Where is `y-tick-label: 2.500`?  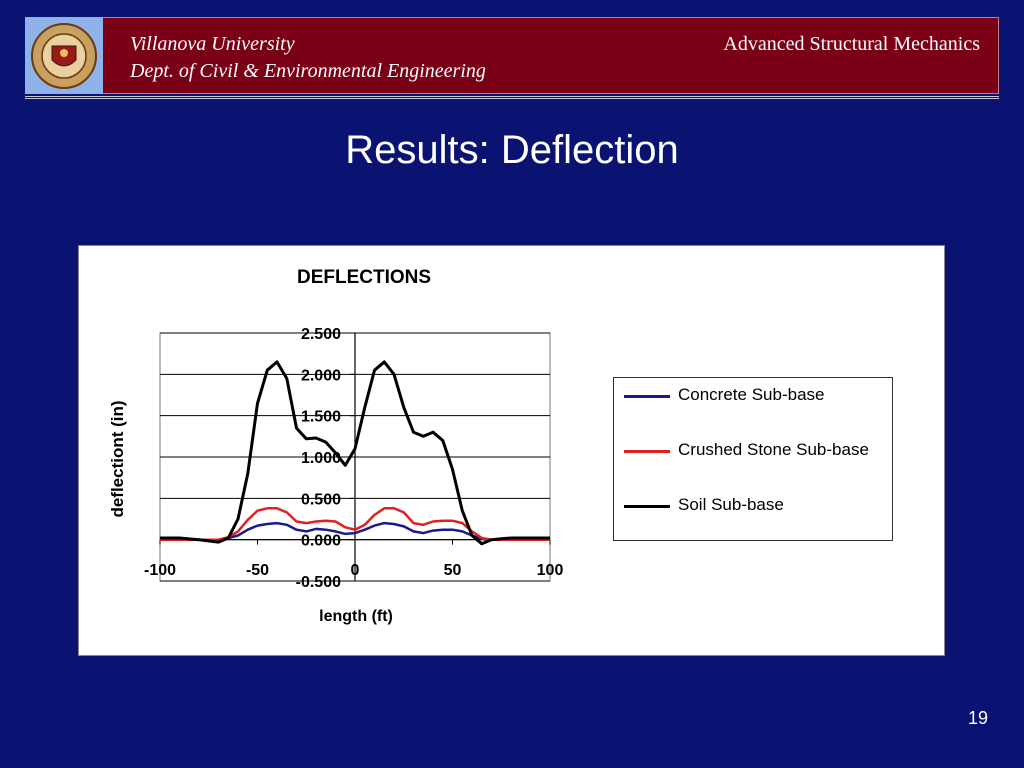
y-tick-label: 2.500 is located at coordinates (321, 334).